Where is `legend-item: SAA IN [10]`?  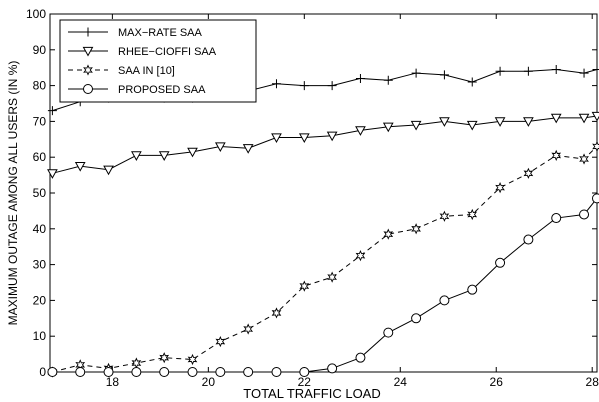 legend-item: SAA IN [10] is located at coordinates (121, 70).